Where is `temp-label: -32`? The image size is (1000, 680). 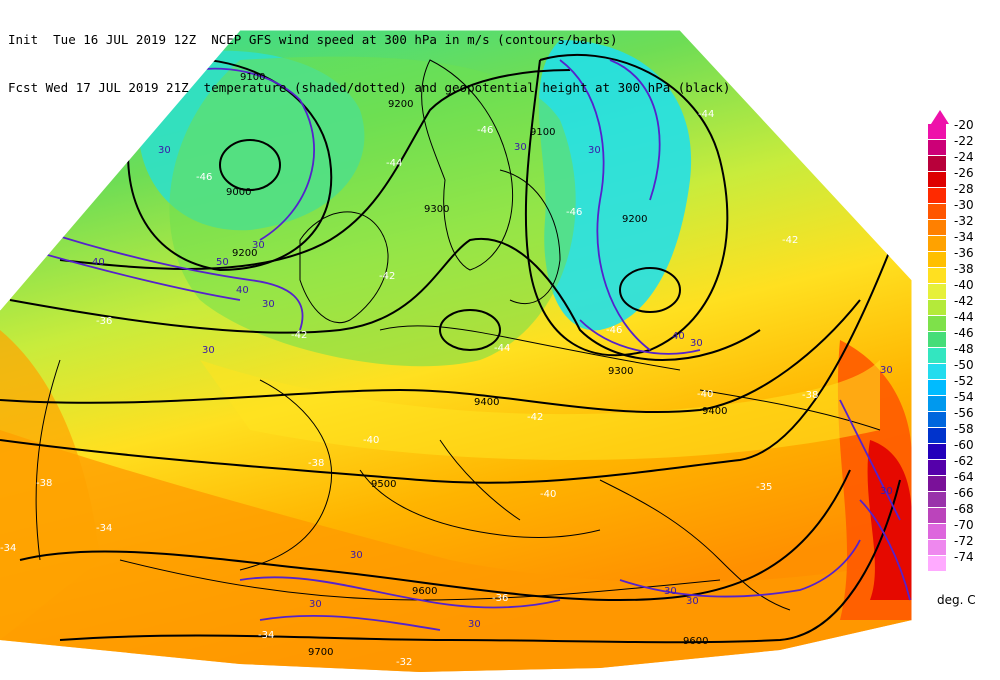
temp-label: -32 is located at coordinates (404, 662).